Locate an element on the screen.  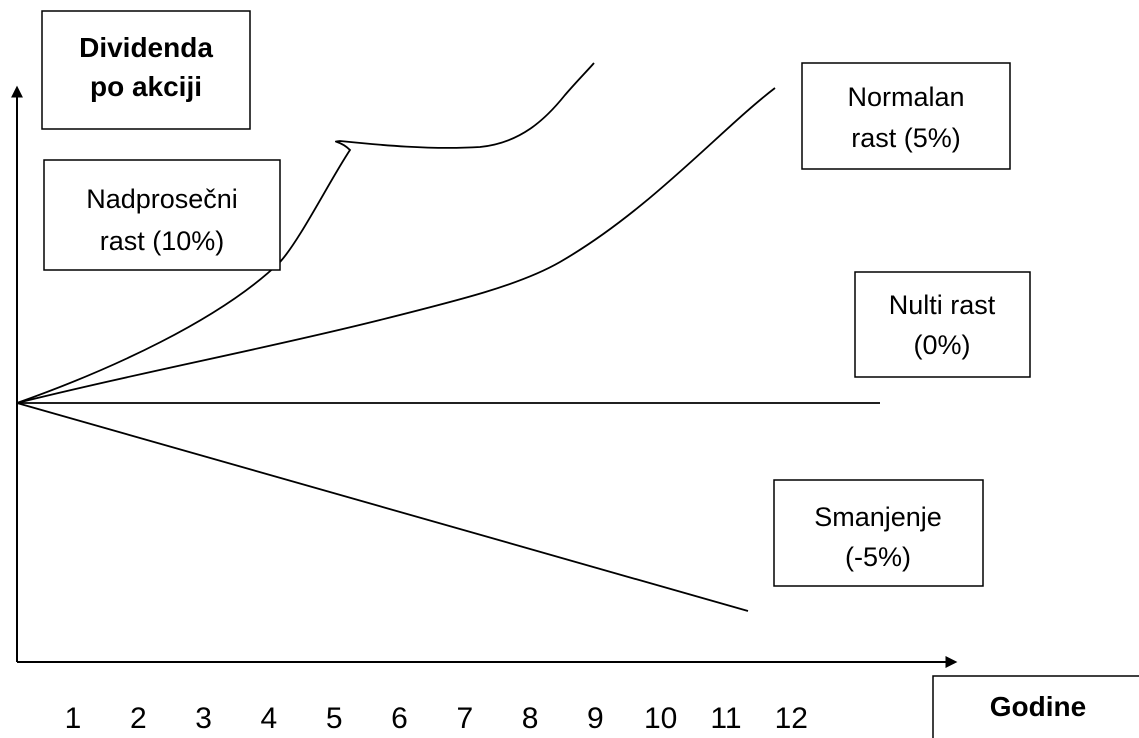
x-tick-label: 6 is located at coordinates (399, 718).